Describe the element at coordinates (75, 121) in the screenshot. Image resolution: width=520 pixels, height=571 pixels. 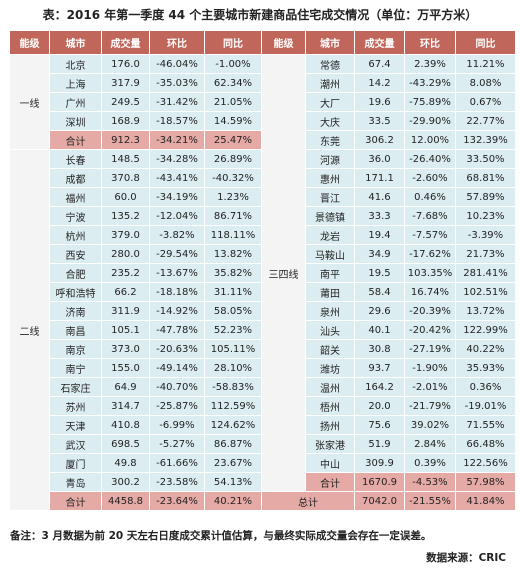
I see `cell: 深圳` at that location.